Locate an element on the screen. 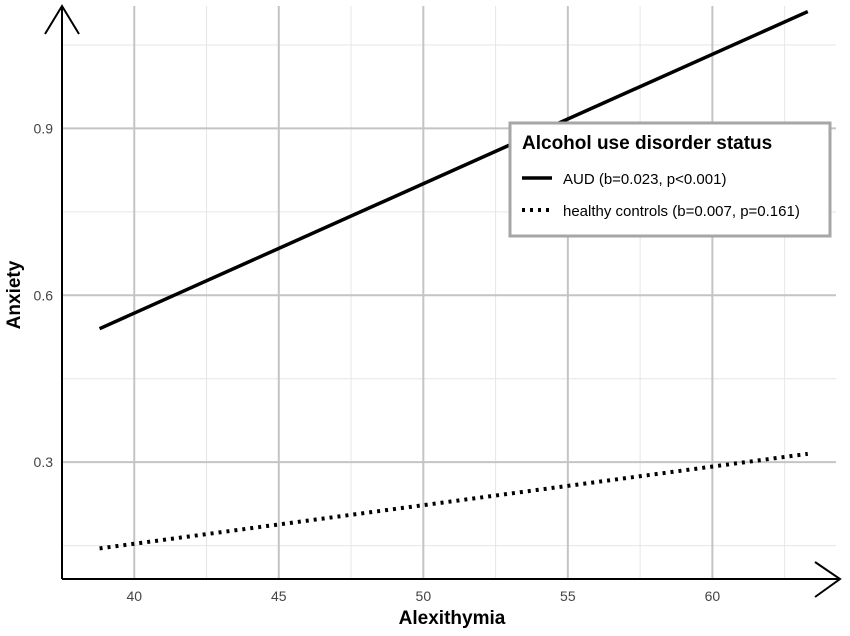  y-tick-label: 0.3 is located at coordinates (44, 462).